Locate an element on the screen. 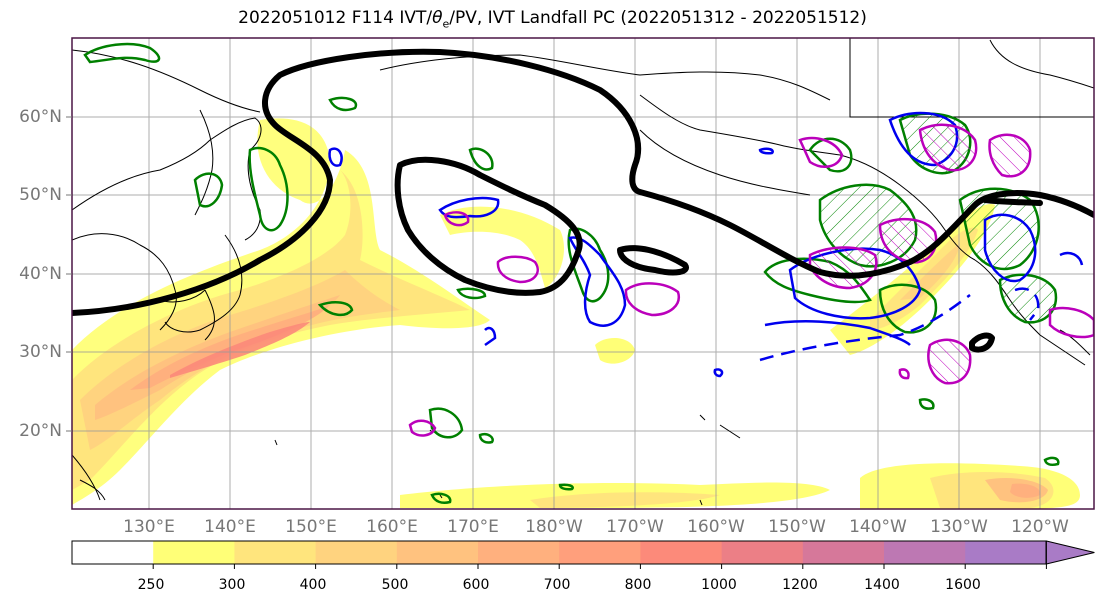 Image resolution: width=1105 pixels, height=603 pixels. lon-label-160e: 160°E is located at coordinates (392, 527).